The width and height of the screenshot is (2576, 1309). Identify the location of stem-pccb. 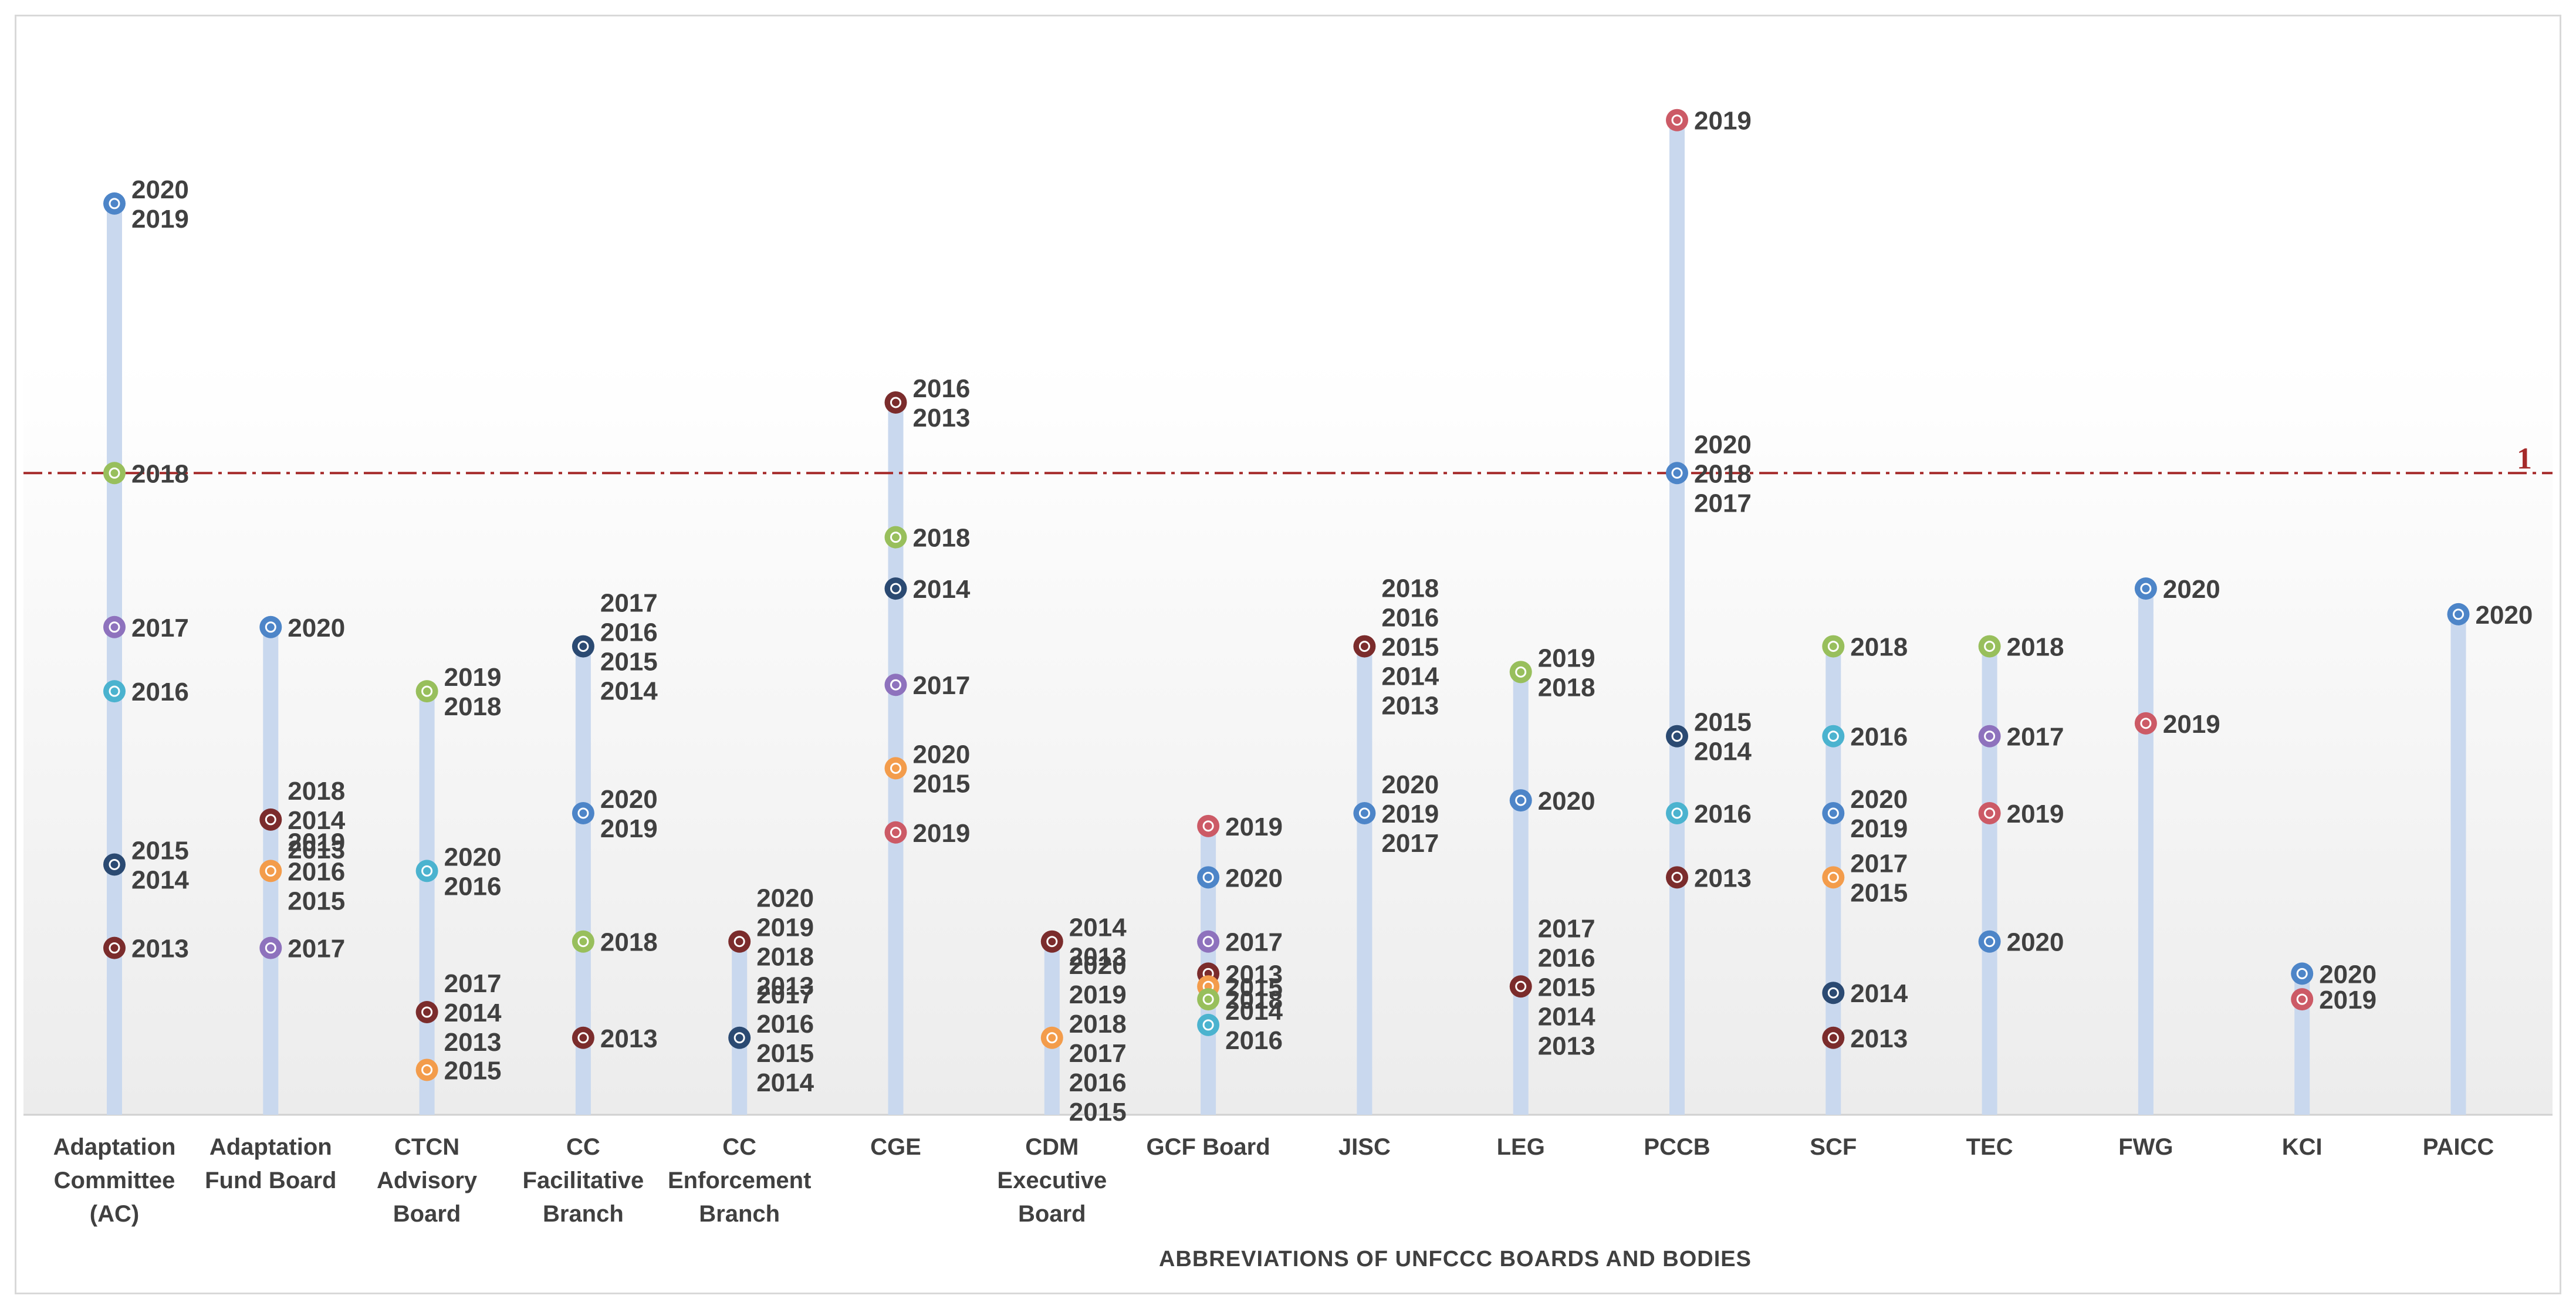
(1677, 617).